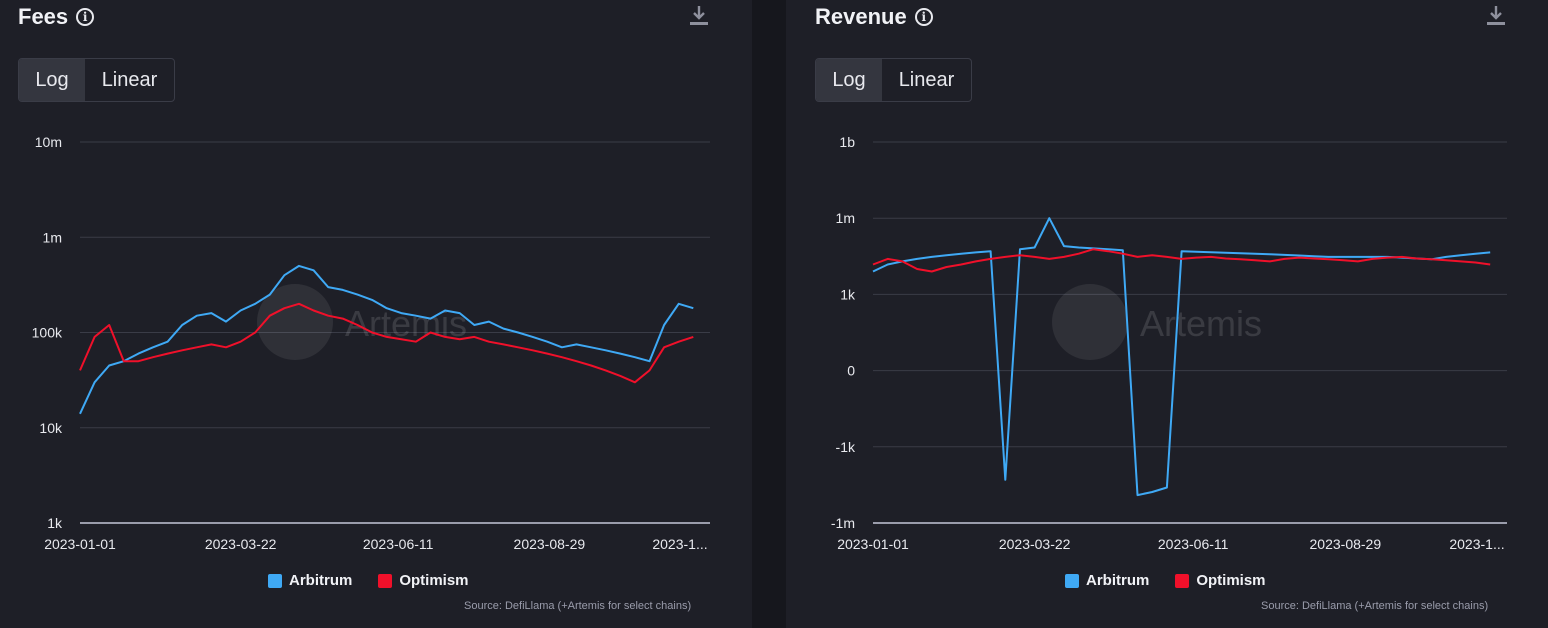 The height and width of the screenshot is (628, 1548). Describe the element at coordinates (849, 80) in the screenshot. I see `revenue-log-option: Log` at that location.